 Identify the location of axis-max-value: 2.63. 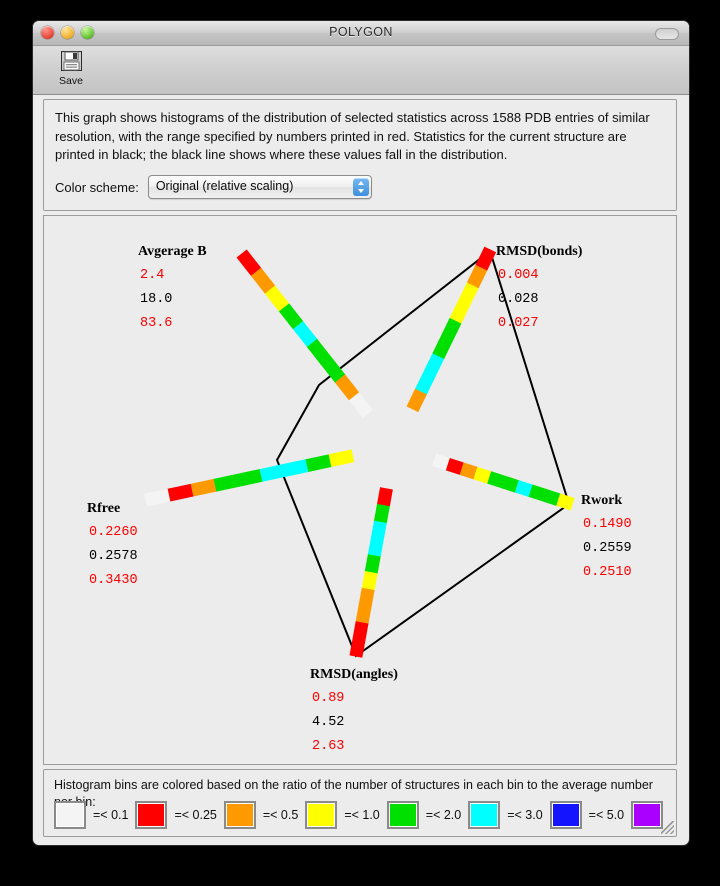
(328, 746).